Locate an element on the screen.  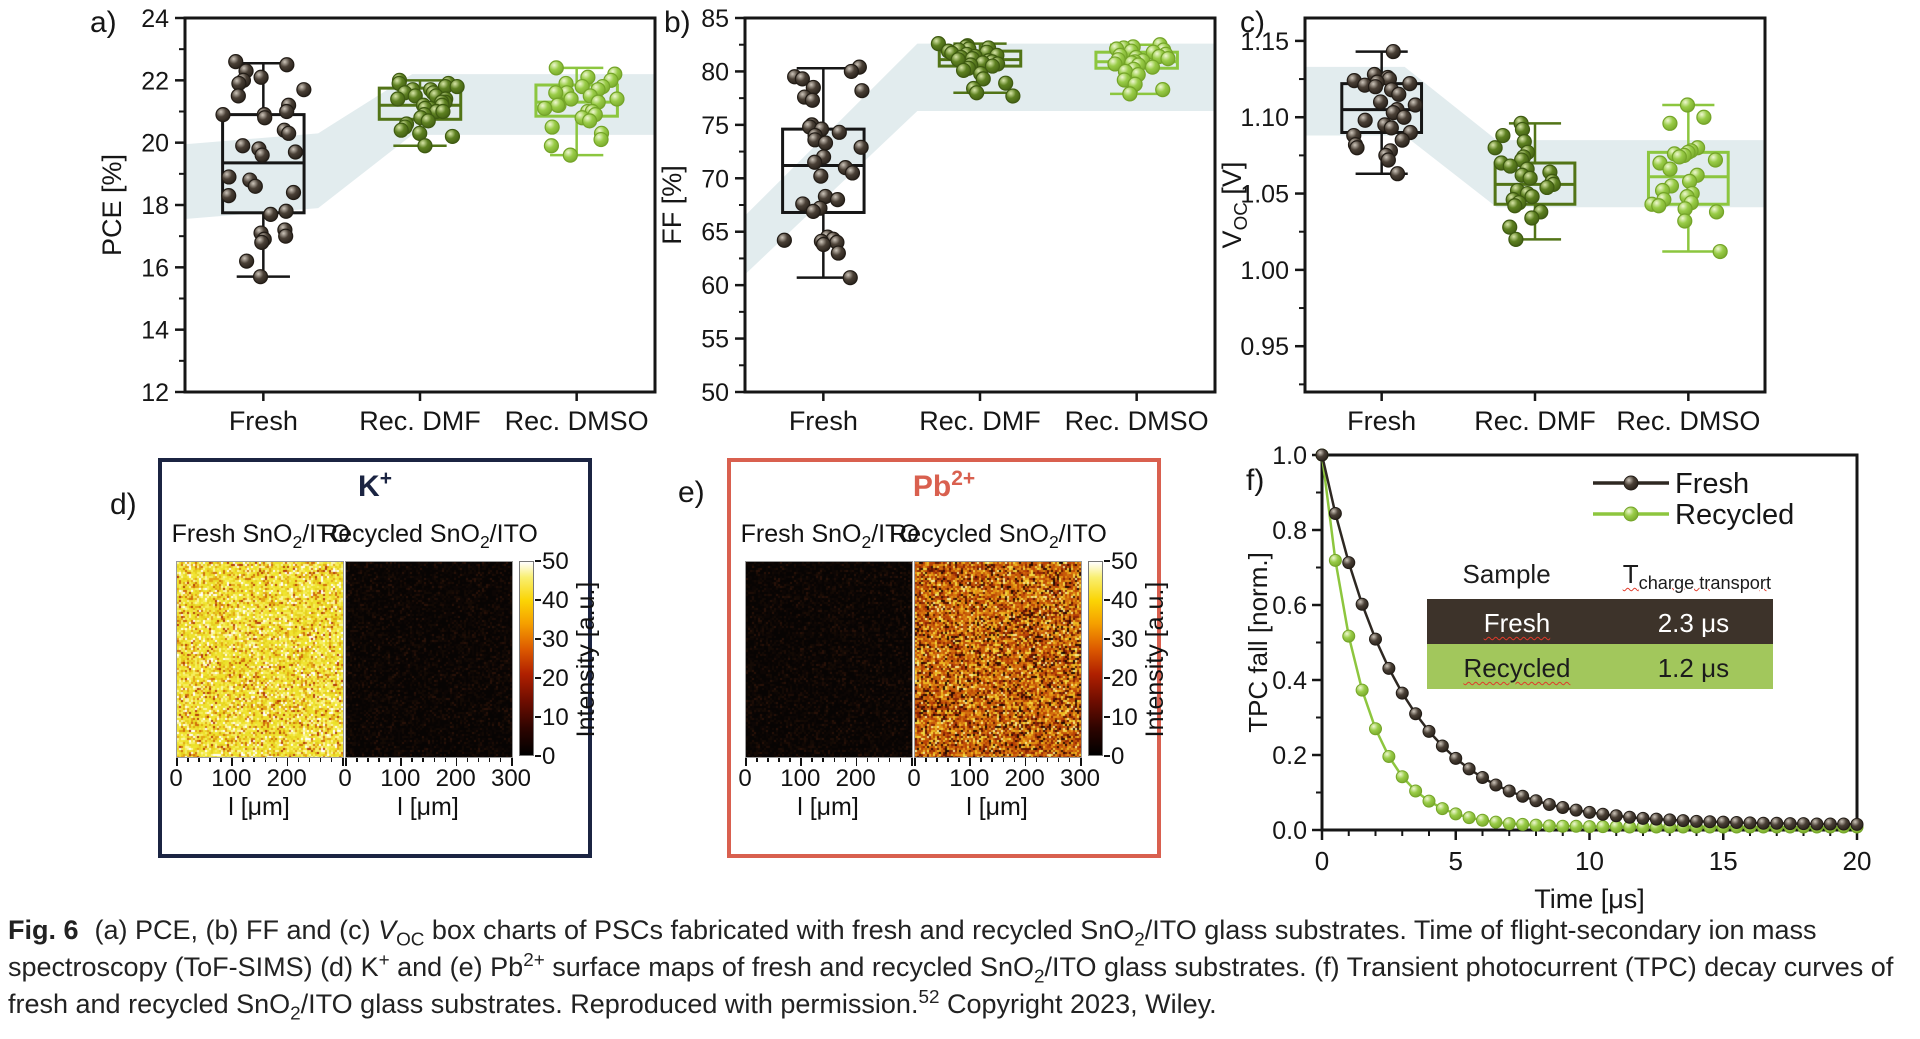
table-row-fresh: Fresh 2.3 μs is located at coordinates (1600, 621).